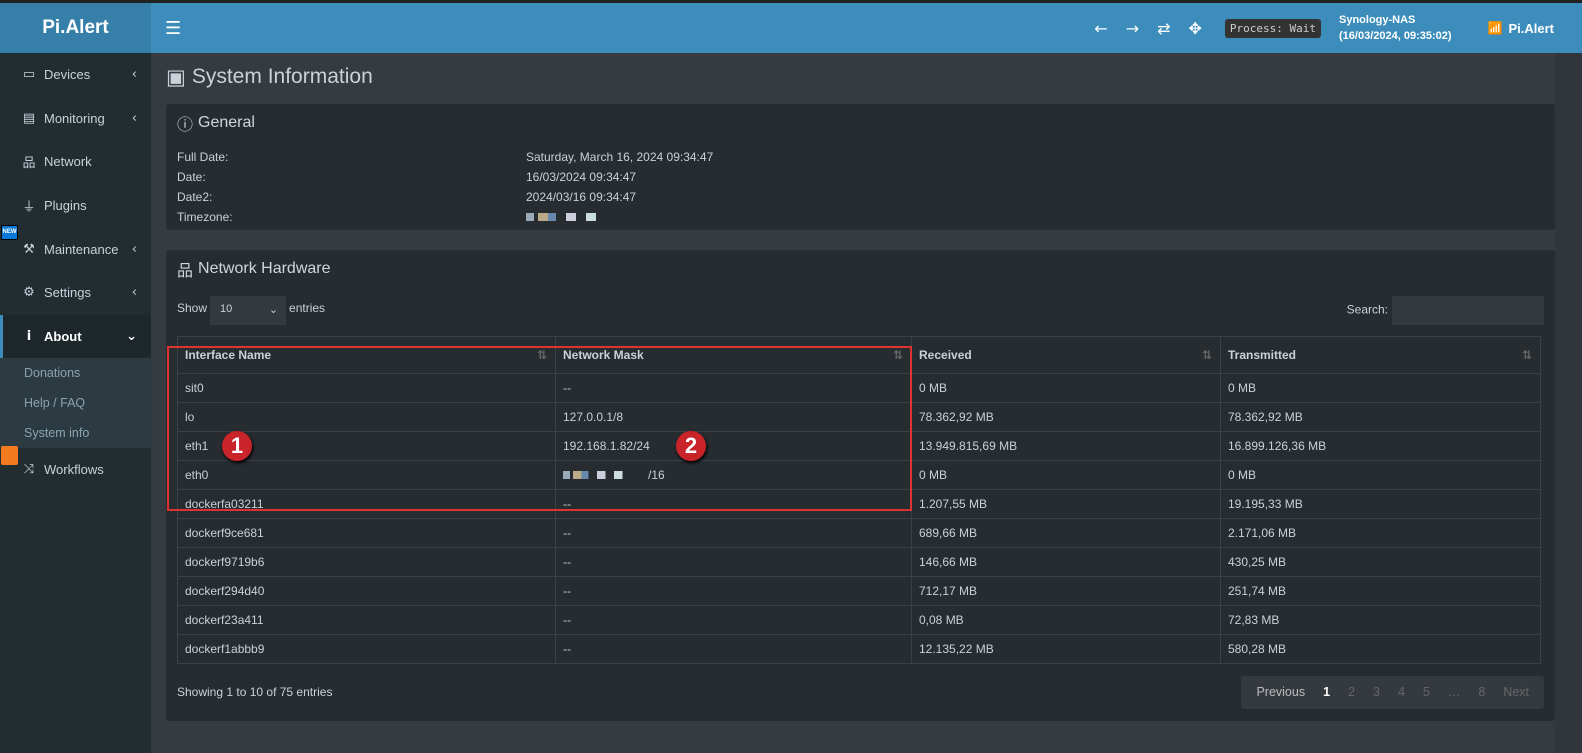 This screenshot has height=753, width=1582. What do you see at coordinates (282, 76) in the screenshot?
I see `page-title-text: System Information` at bounding box center [282, 76].